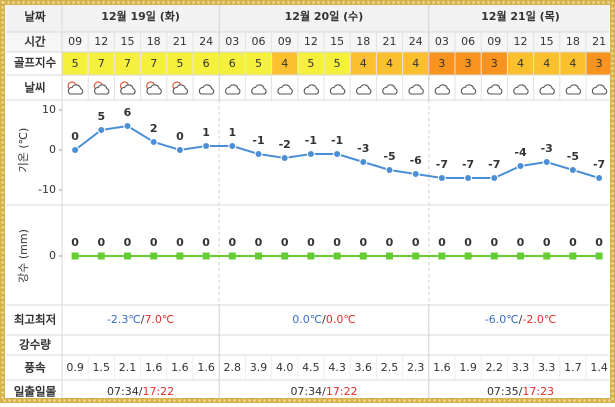 This screenshot has height=407, width=615. I want to click on sun-part: 07:35, so click(503, 391).